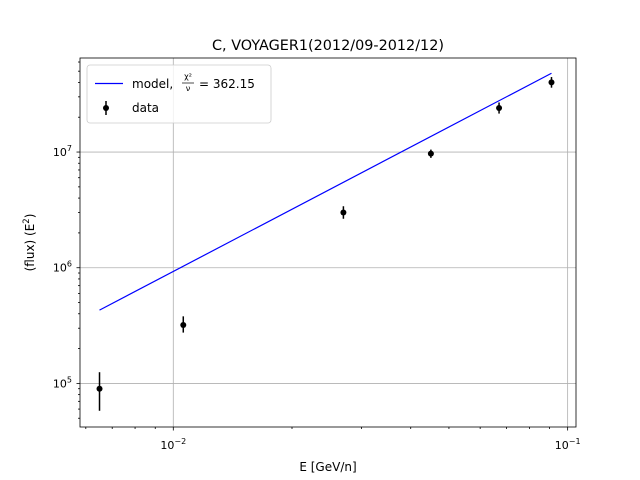  I want to click on legend-chi2-denominator: ν, so click(188, 88).